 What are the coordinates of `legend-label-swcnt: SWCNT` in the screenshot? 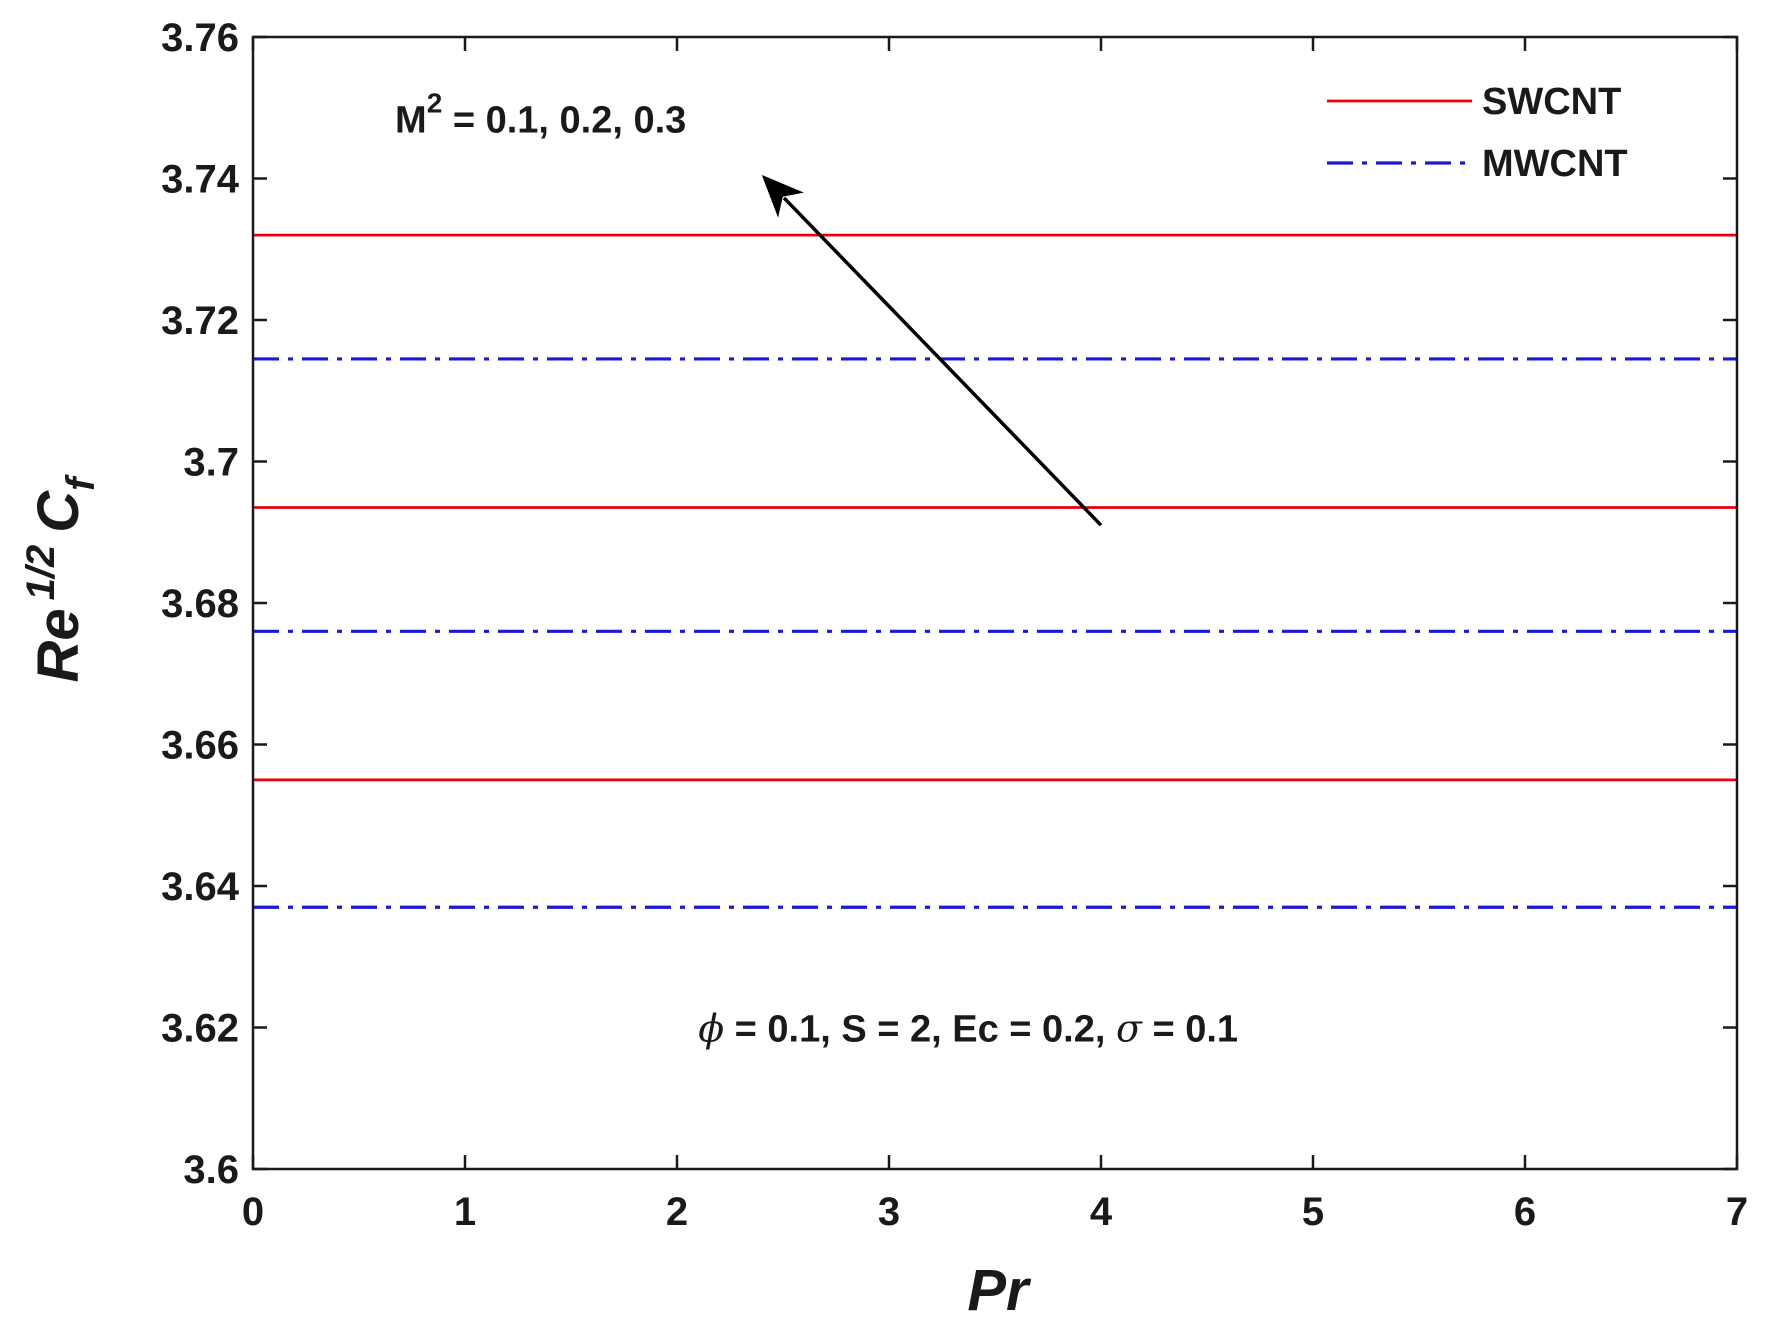 It's located at (1551, 102).